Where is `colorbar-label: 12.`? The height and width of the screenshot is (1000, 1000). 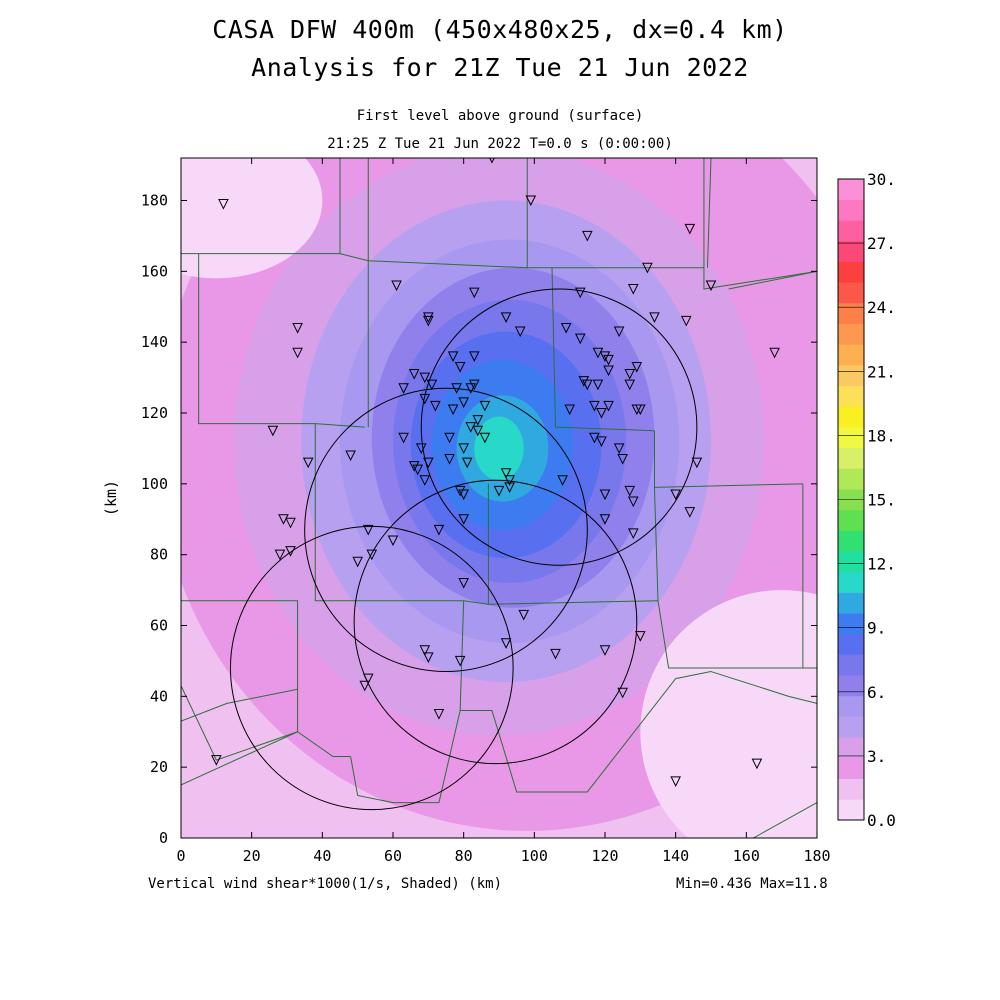 colorbar-label: 12. is located at coordinates (881, 564).